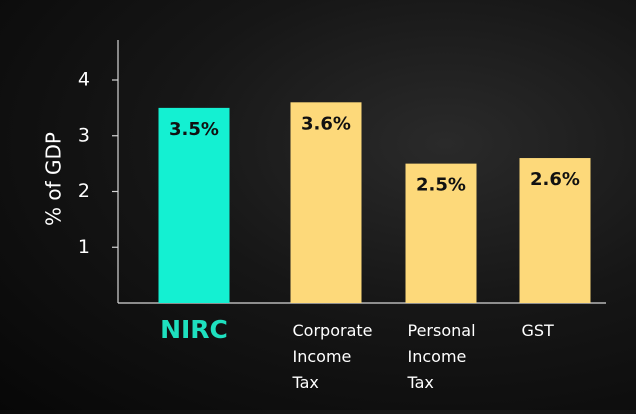  I want to click on category-label-line: Personal, so click(442, 330).